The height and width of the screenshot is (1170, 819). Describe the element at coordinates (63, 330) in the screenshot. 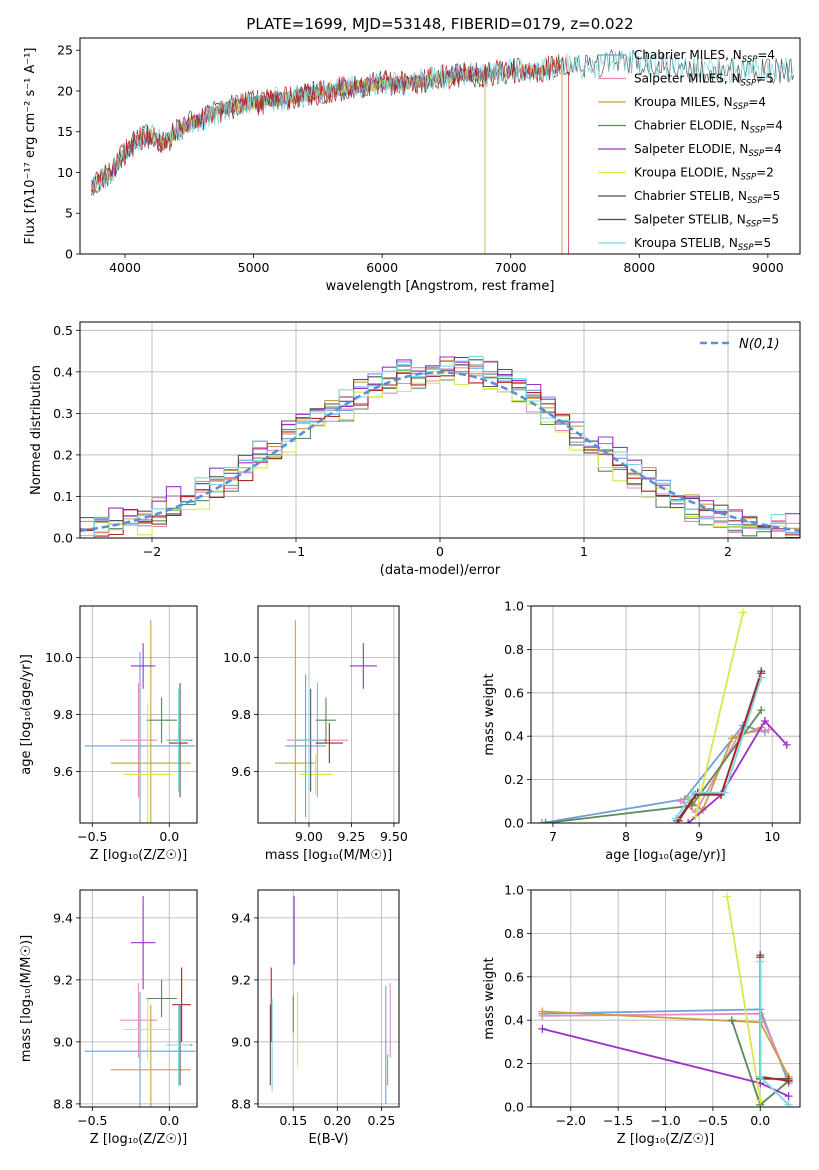

I see `y-tick-label: 0.5` at that location.